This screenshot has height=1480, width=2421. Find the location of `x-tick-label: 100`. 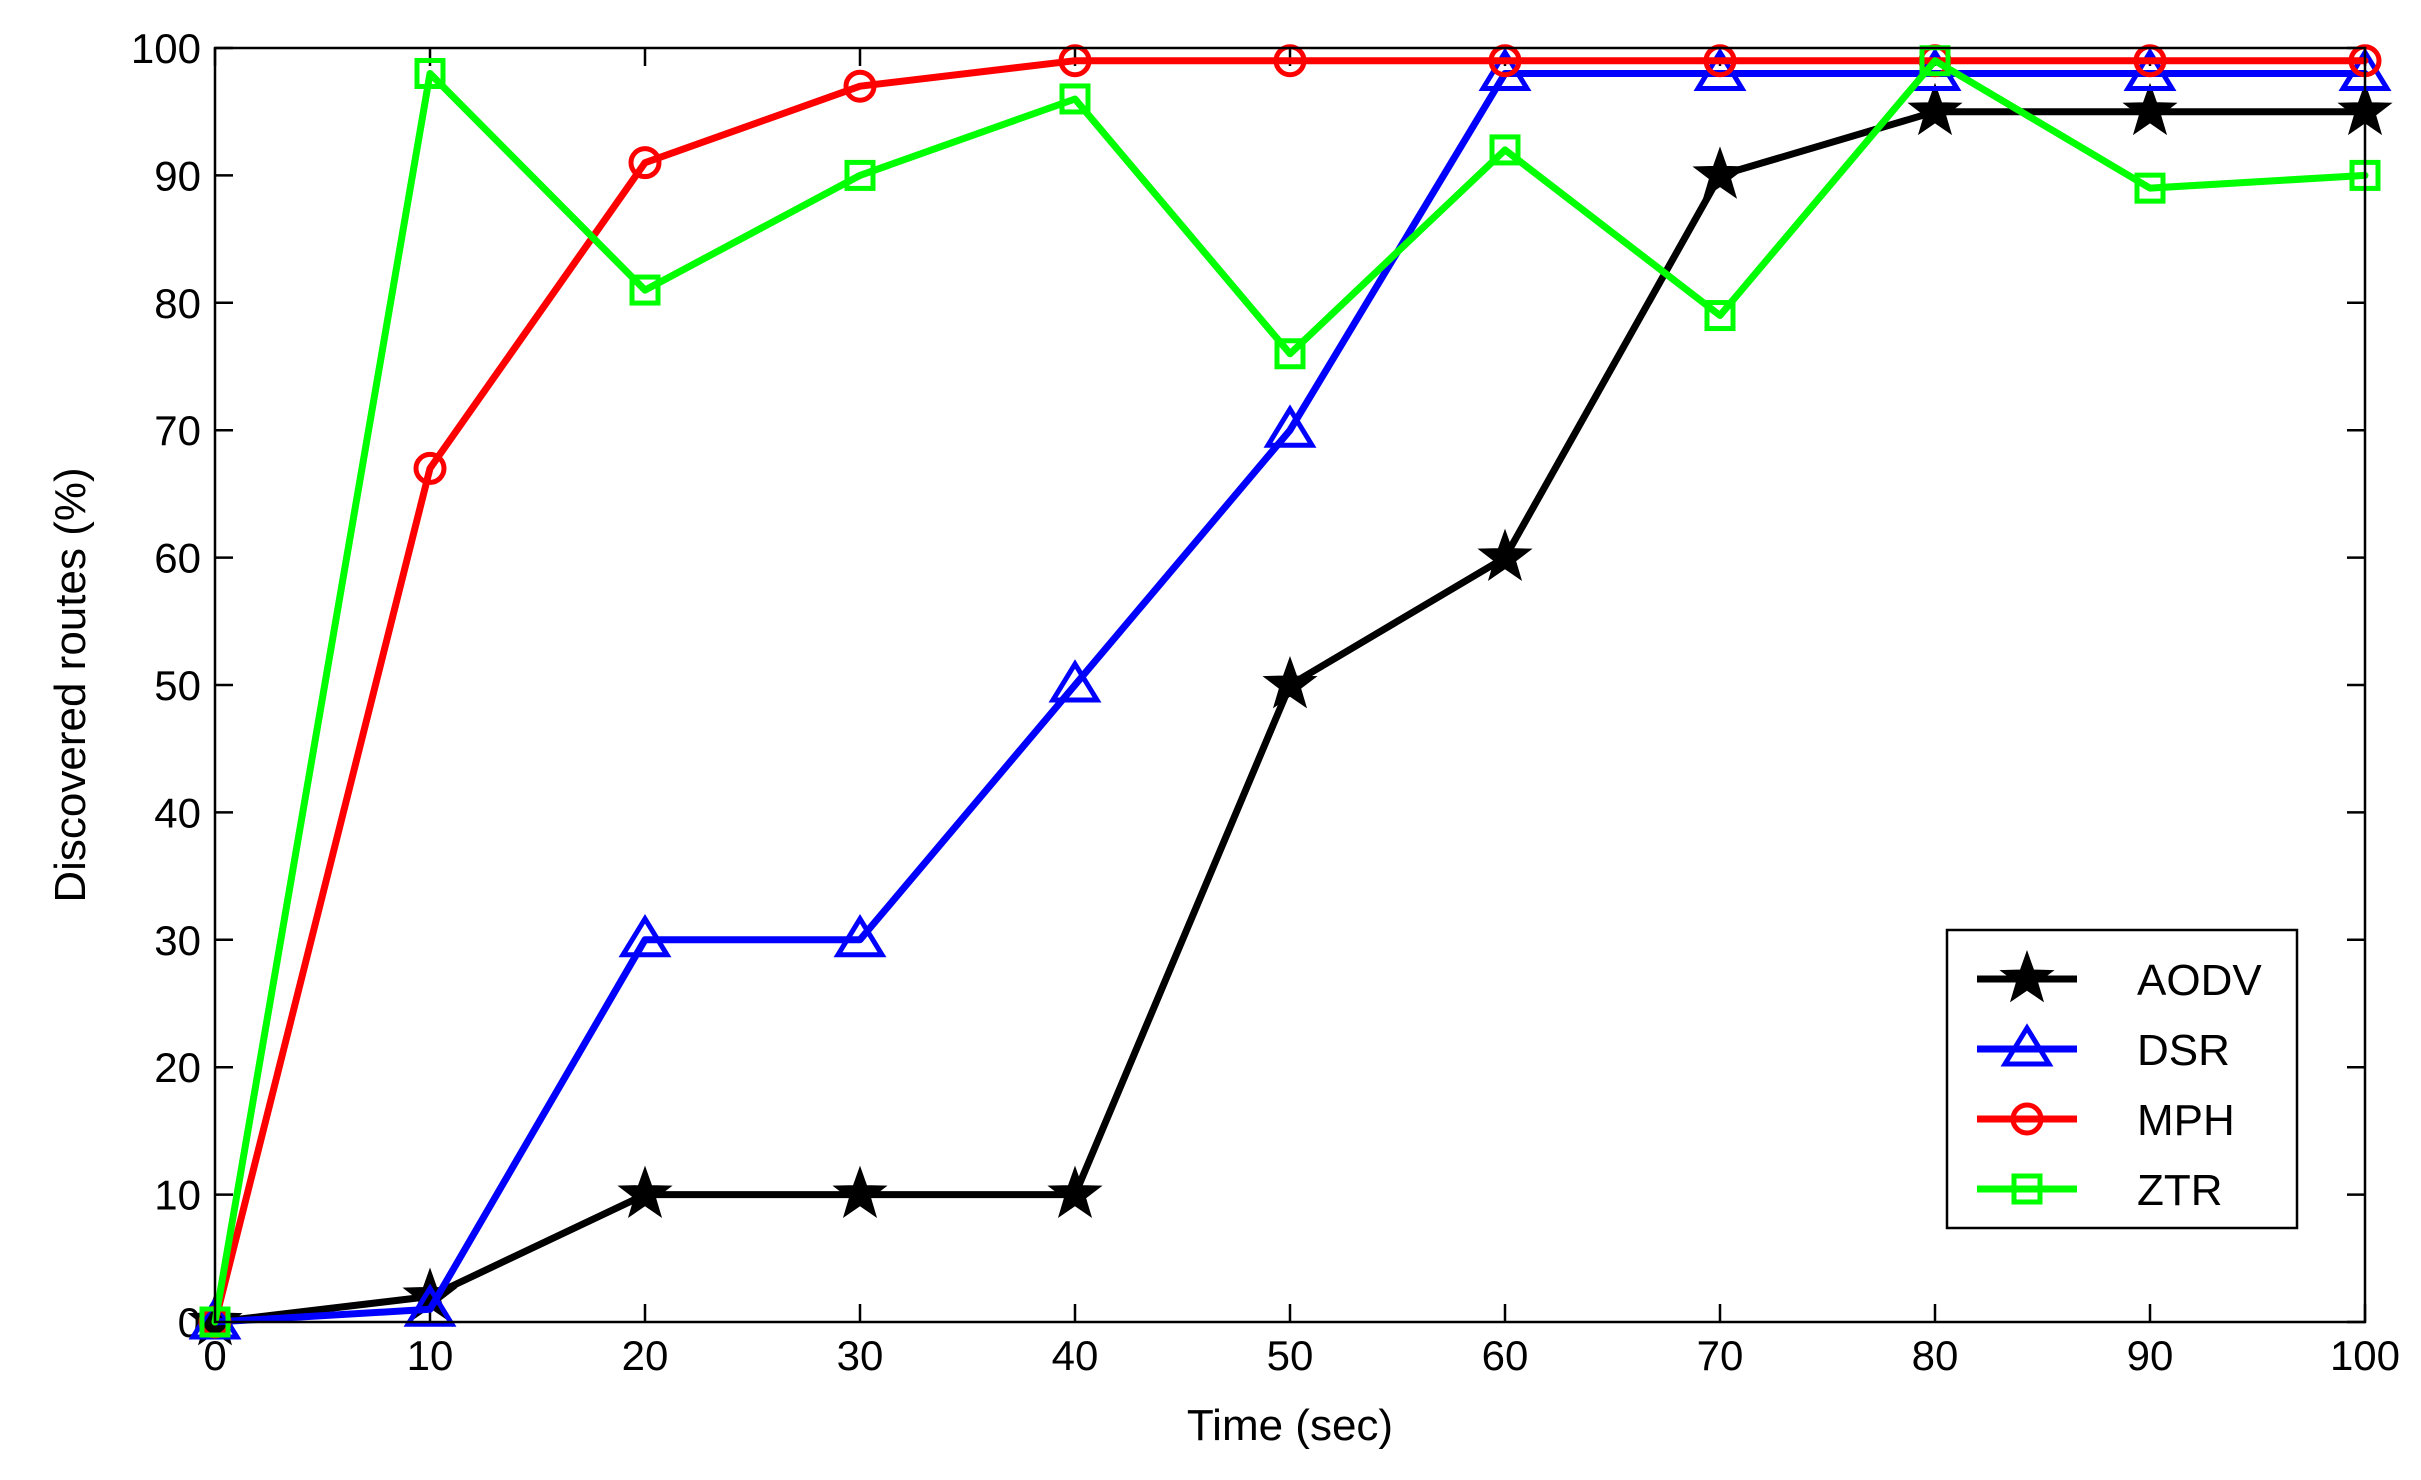

x-tick-label: 100 is located at coordinates (2365, 1355).